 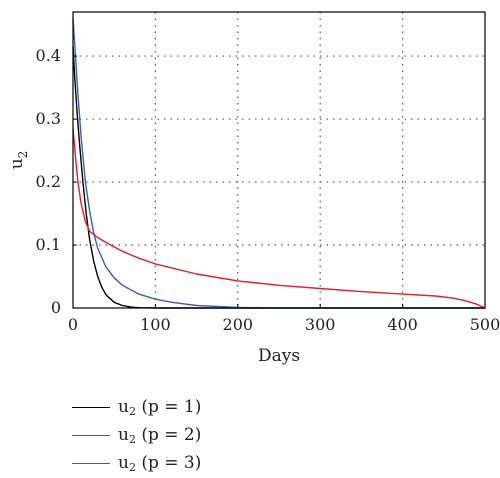 What do you see at coordinates (238, 324) in the screenshot?
I see `x-tick-label: 200` at bounding box center [238, 324].